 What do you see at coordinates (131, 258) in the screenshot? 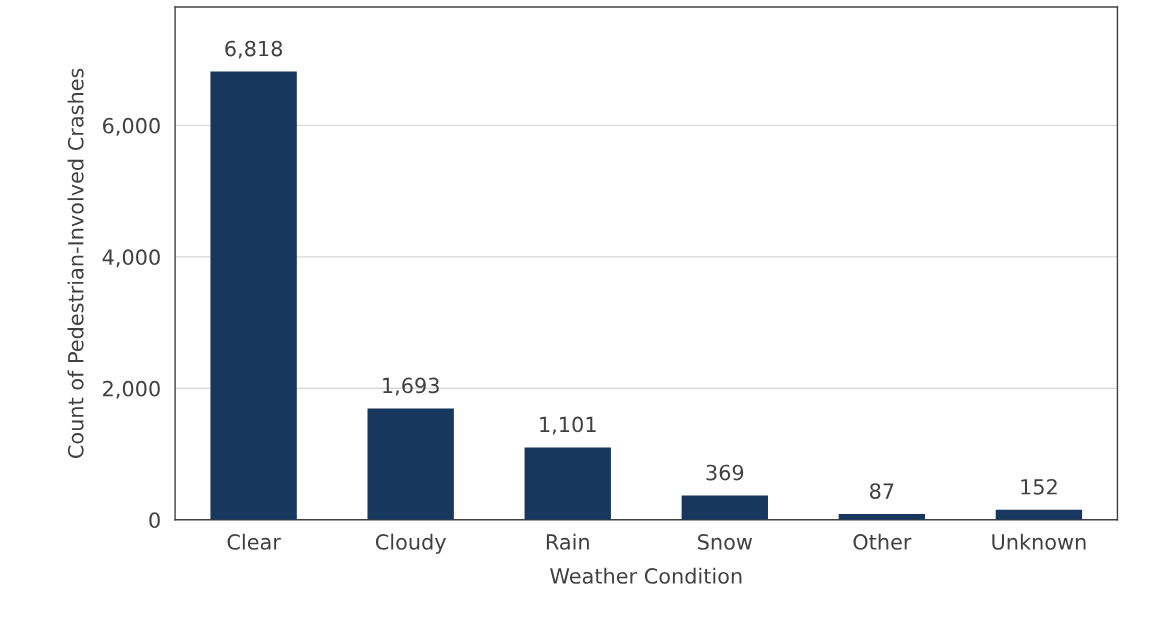
I see `y-tick-label: 4,000` at bounding box center [131, 258].